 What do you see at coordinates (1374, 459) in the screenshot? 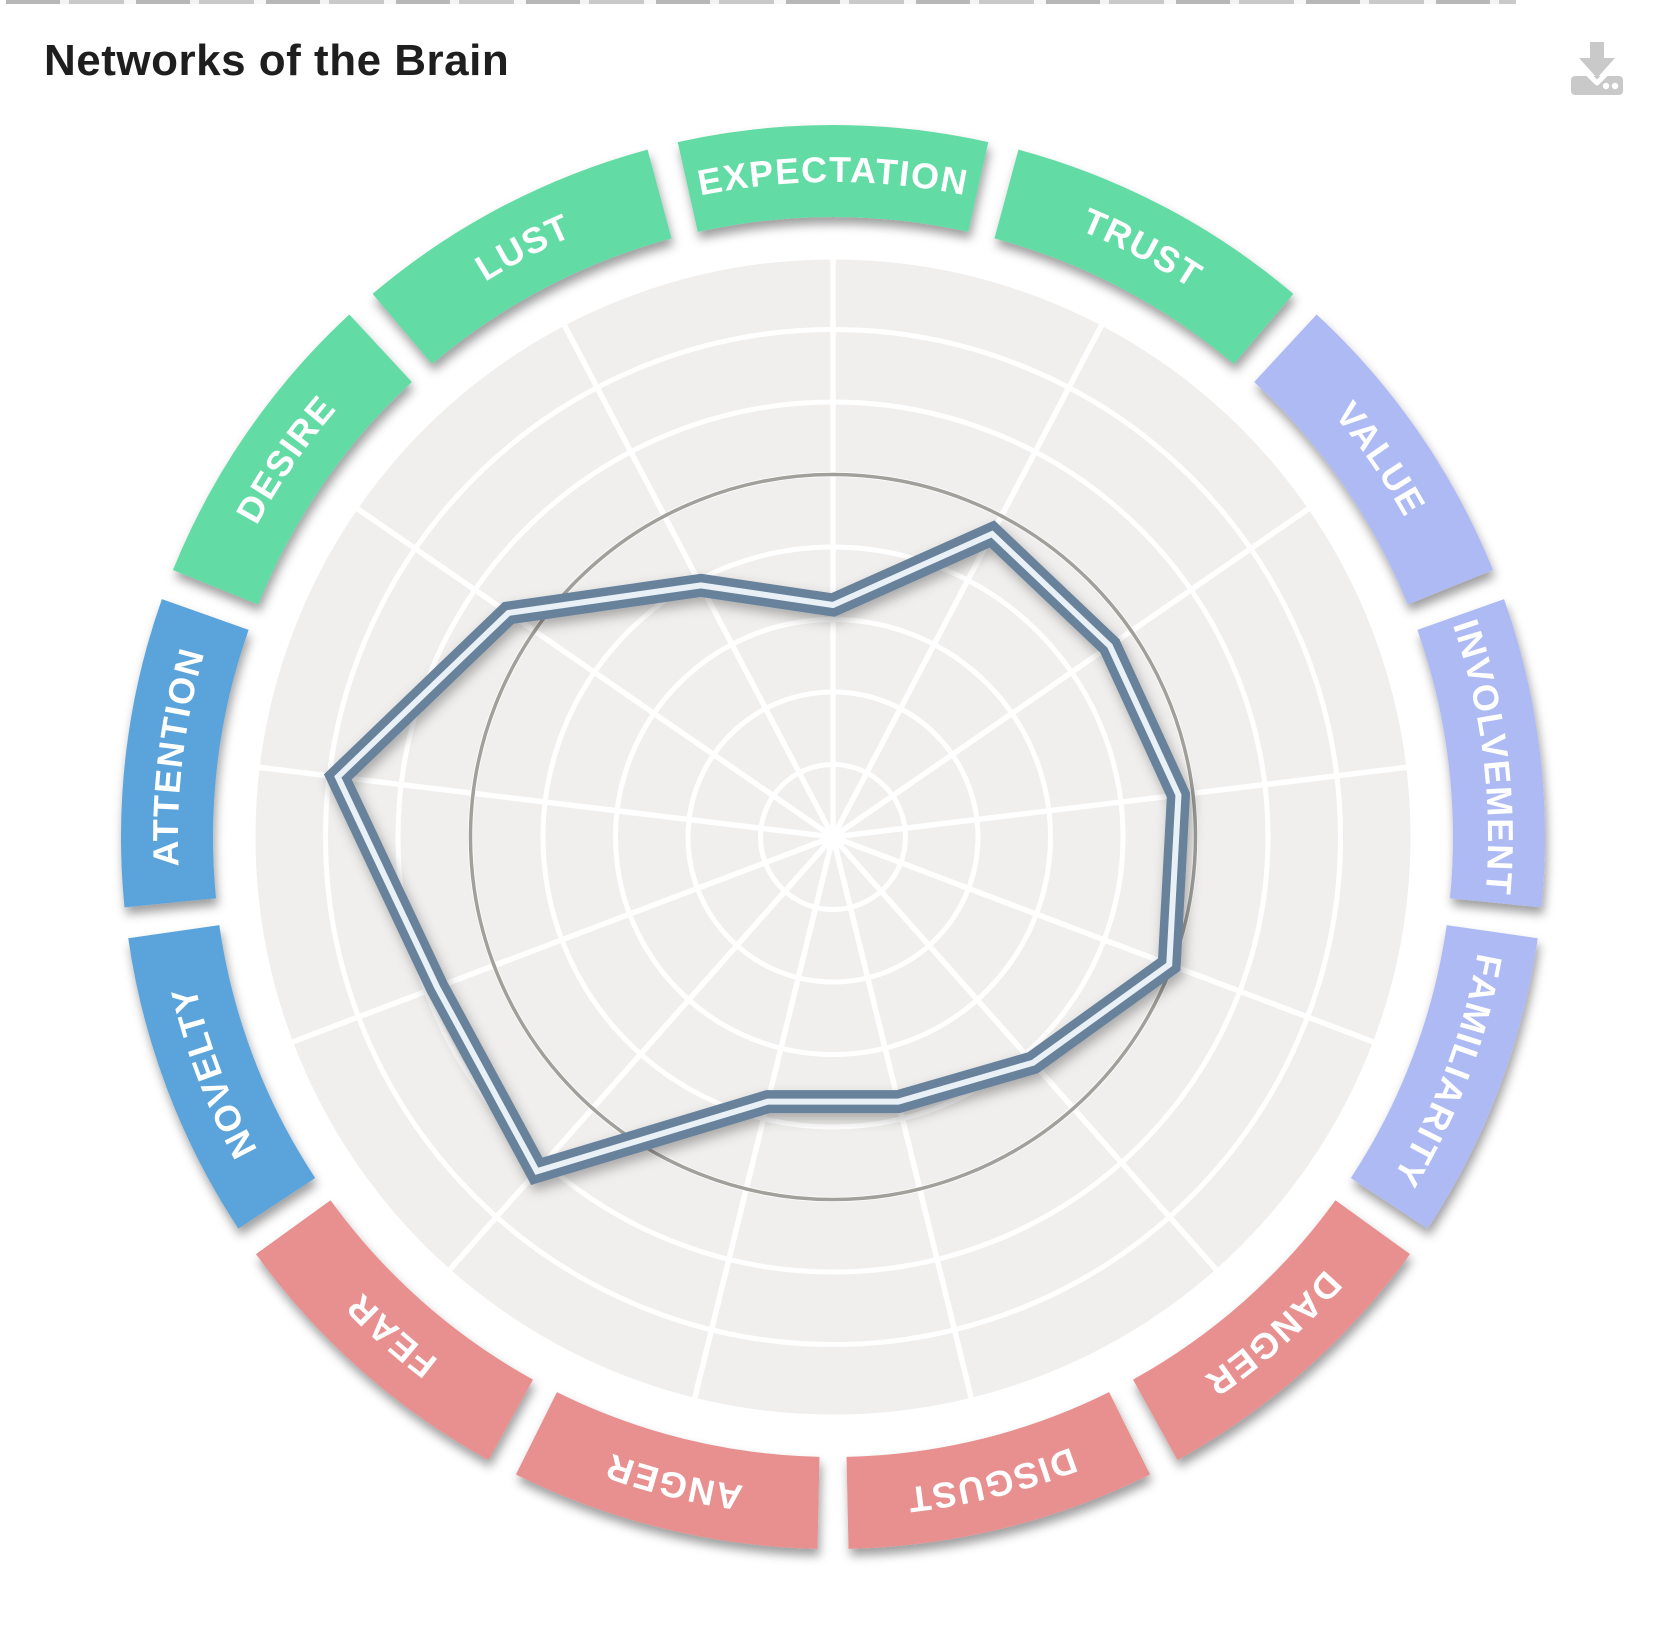
I see `segment-value` at bounding box center [1374, 459].